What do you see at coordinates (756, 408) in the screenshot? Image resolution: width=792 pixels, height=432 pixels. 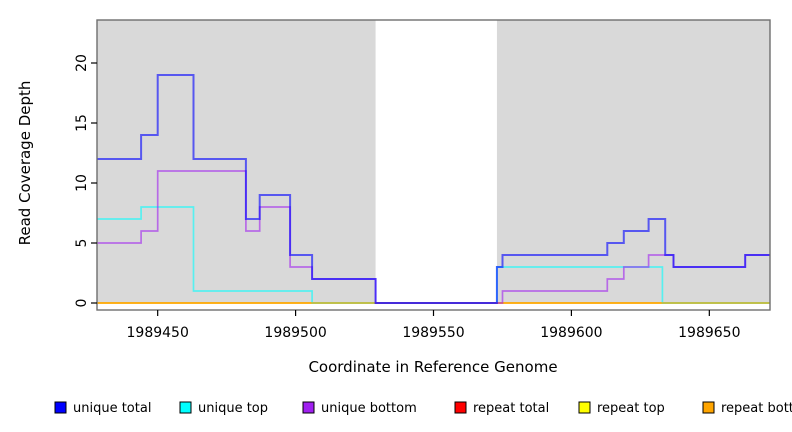 I see `legend-label: repeat bottom` at bounding box center [756, 408].